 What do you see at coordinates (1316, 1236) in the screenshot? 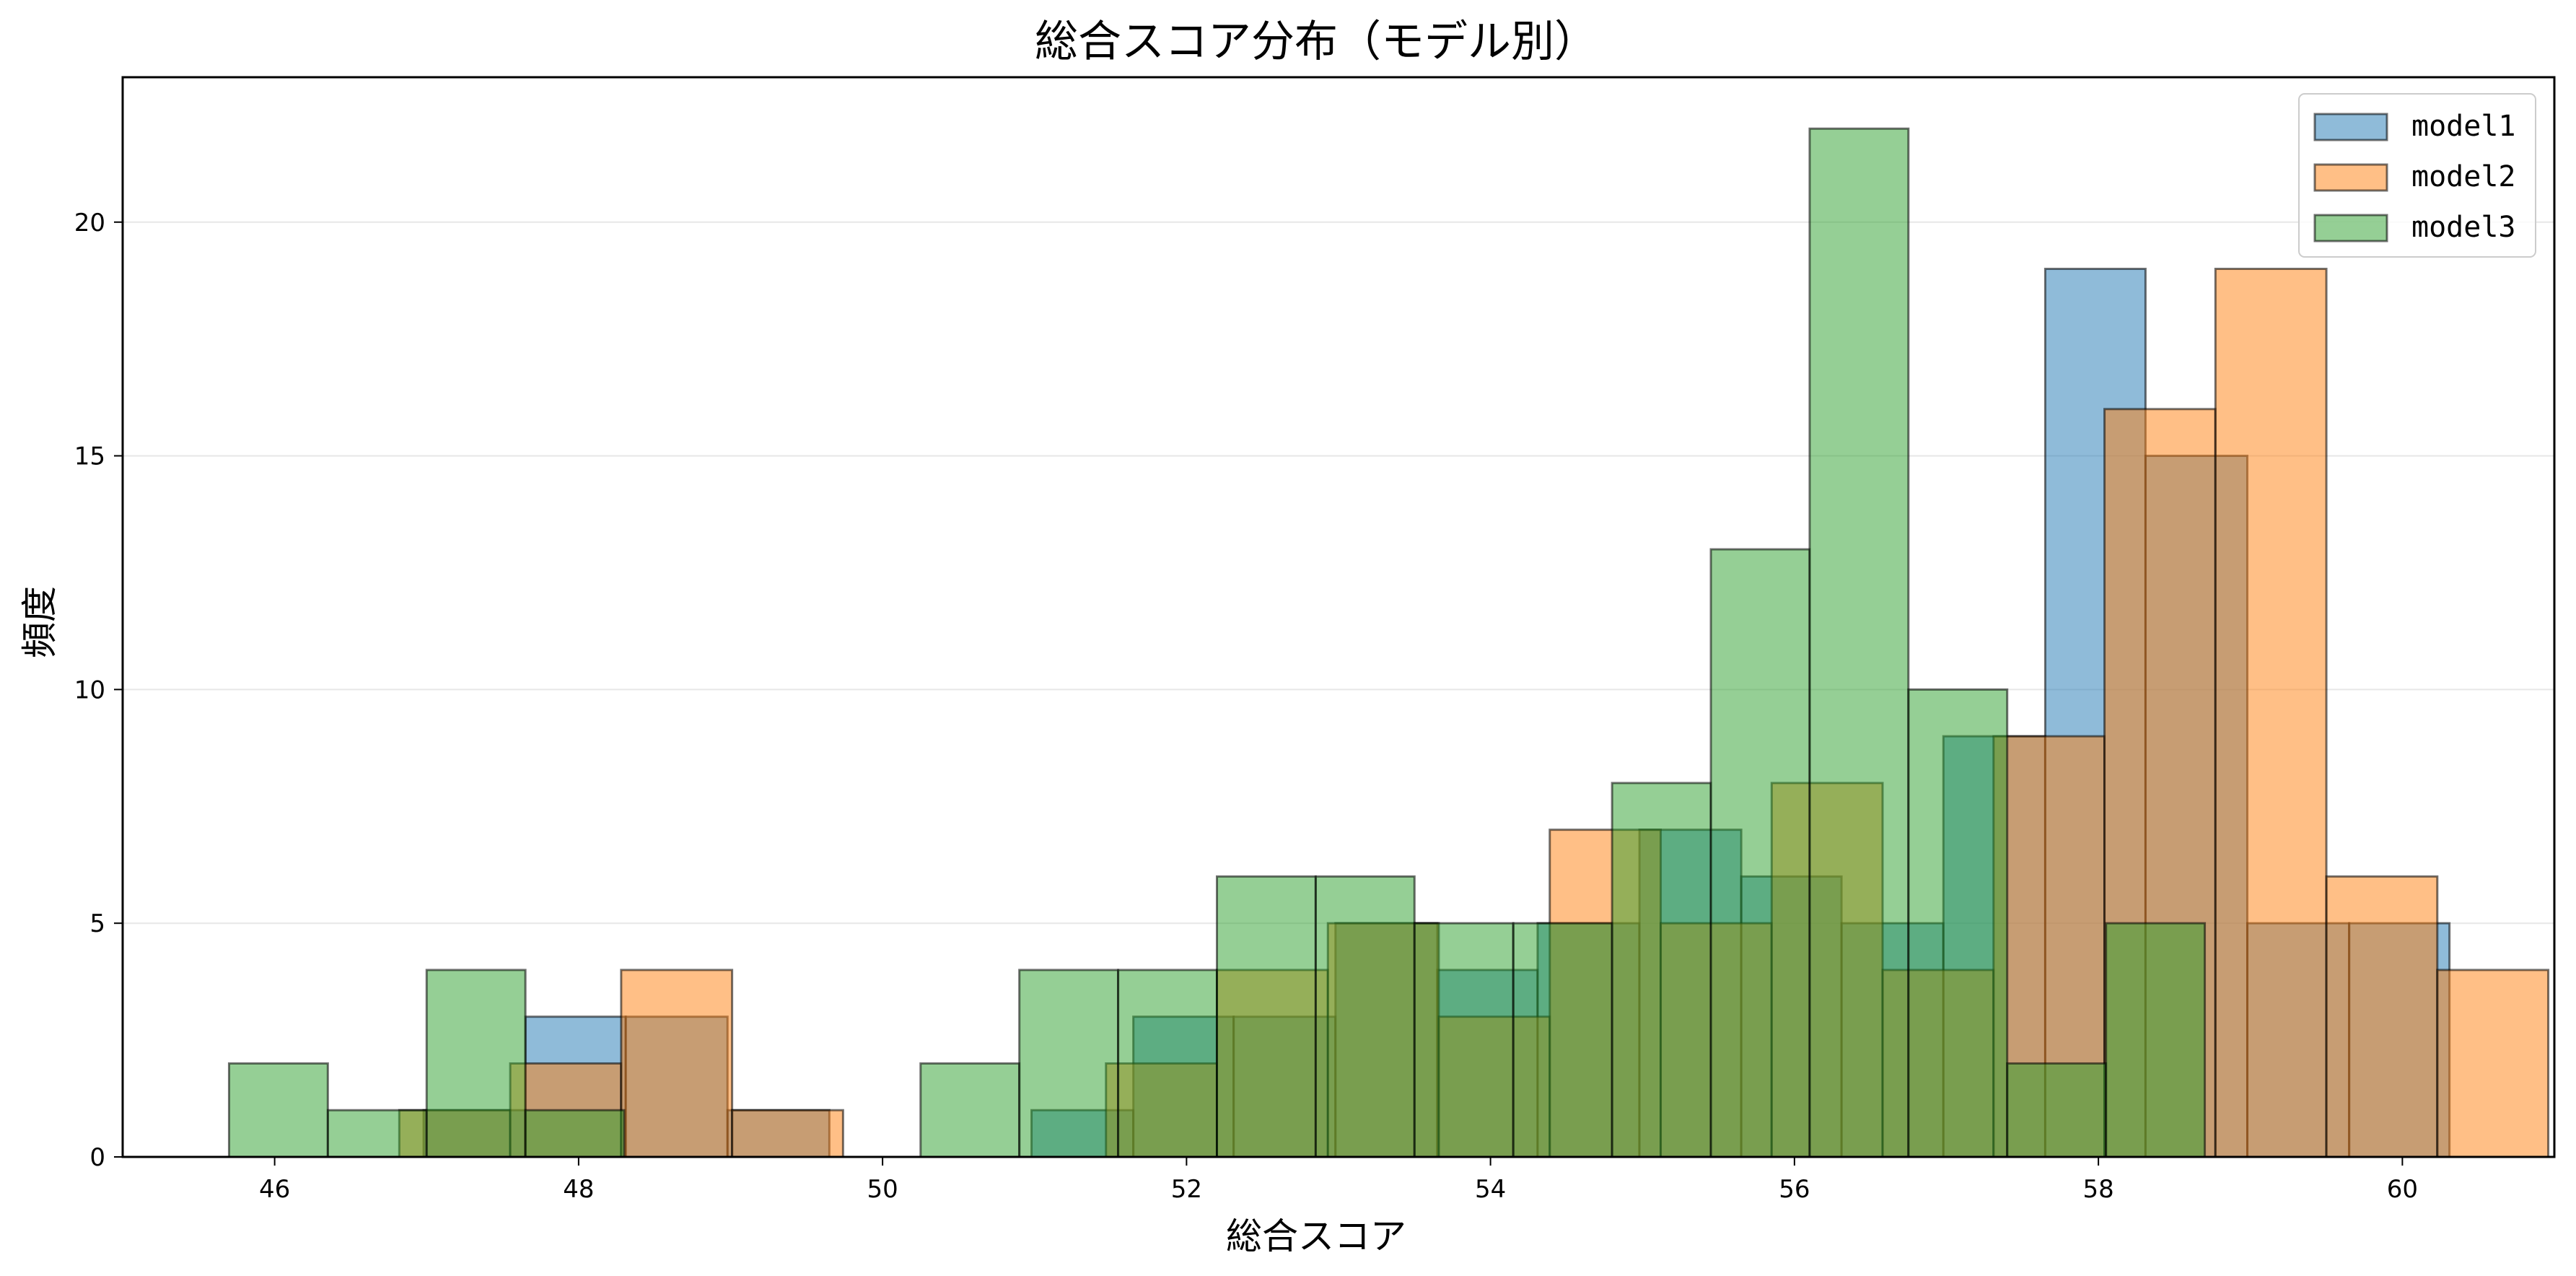
I see `x-axis-label: 総合スコア` at bounding box center [1316, 1236].